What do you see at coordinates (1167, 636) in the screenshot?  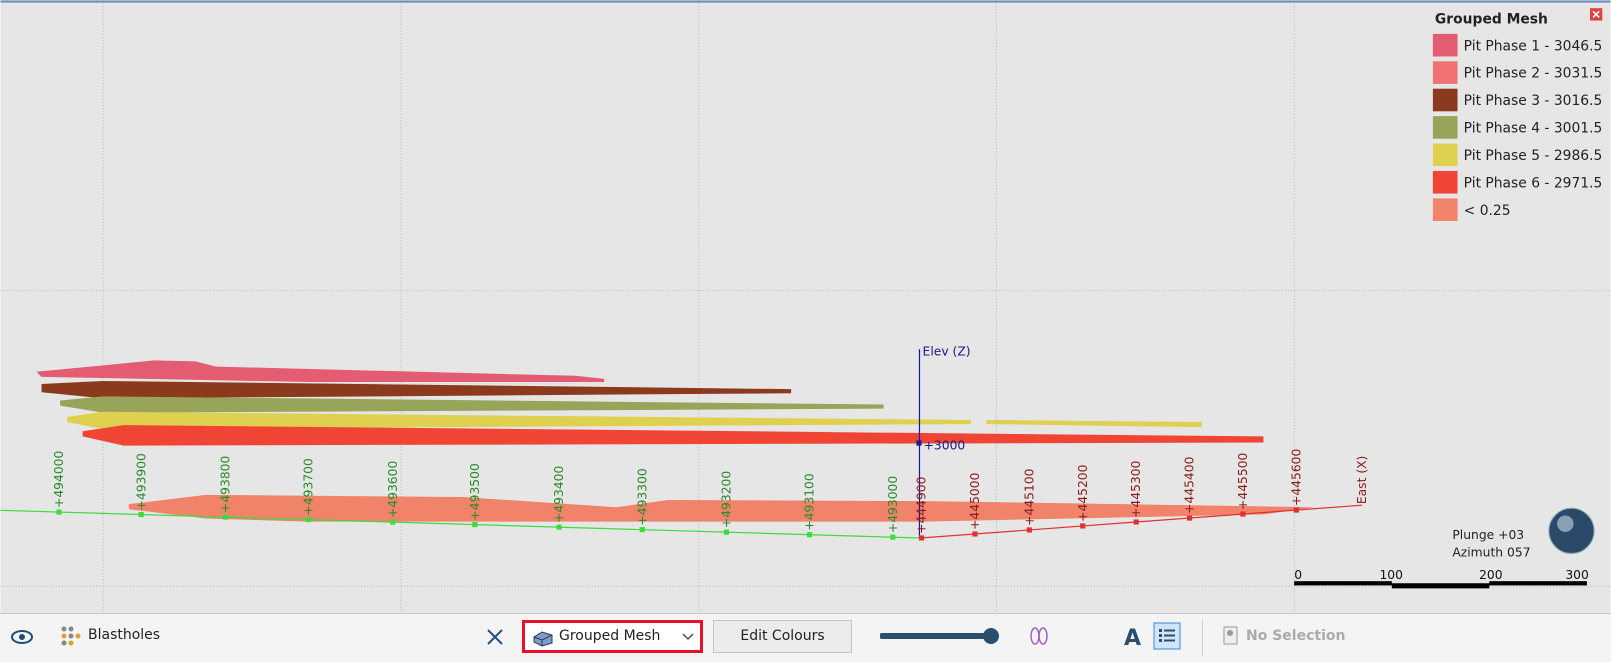 I see `legend-toggle` at bounding box center [1167, 636].